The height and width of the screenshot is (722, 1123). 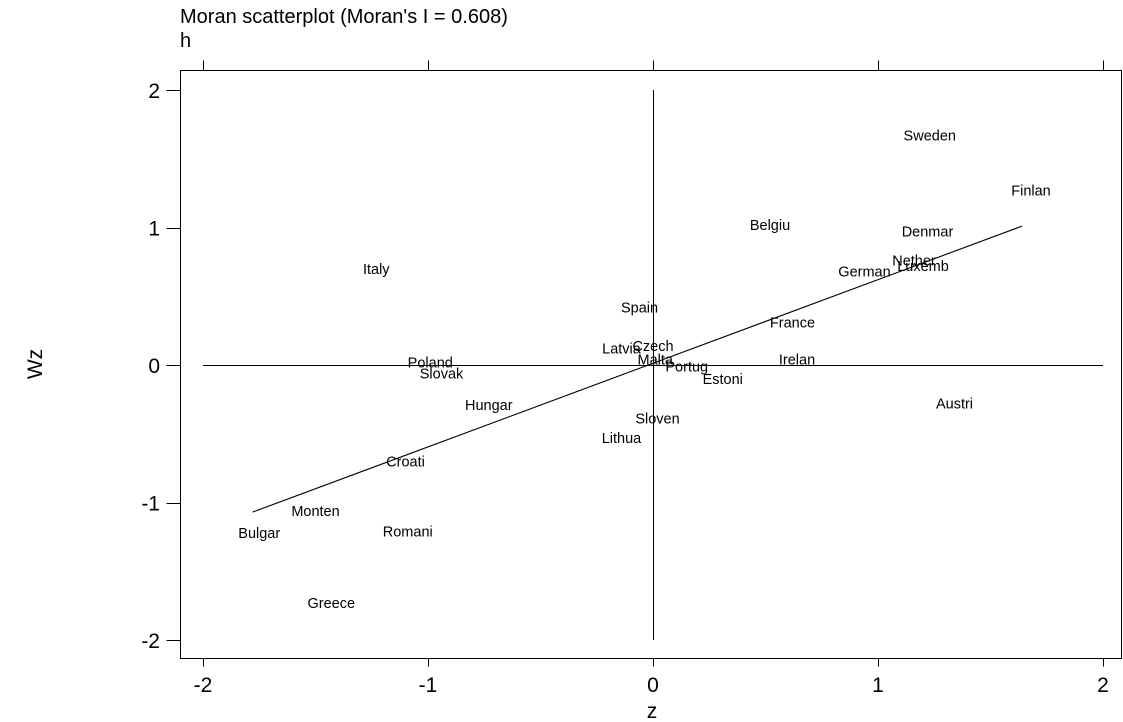 I want to click on y-axis: 2 1 0 -1 -2, so click(x=161, y=366).